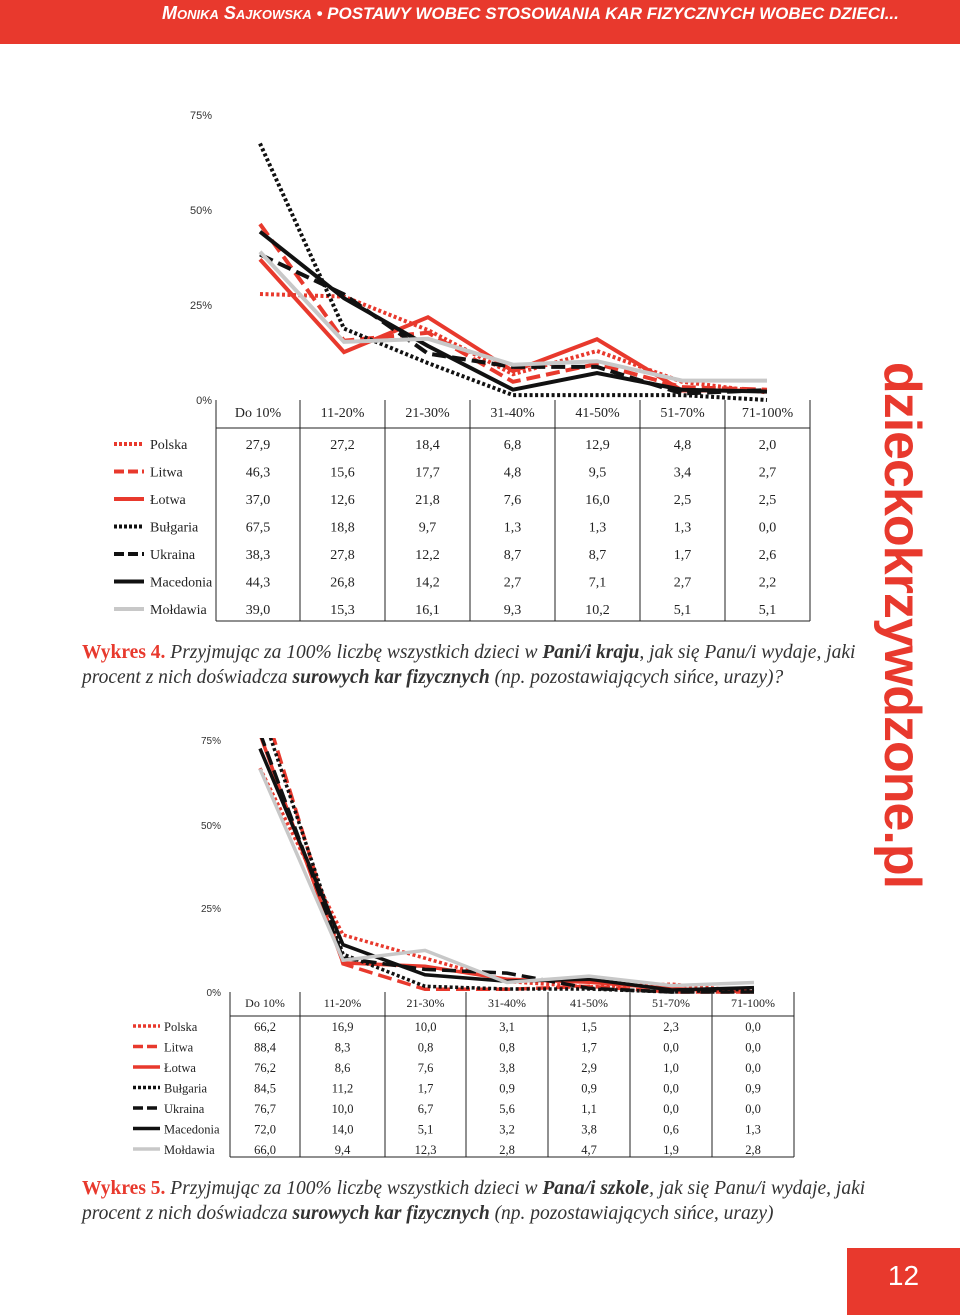 The height and width of the screenshot is (1315, 960). Describe the element at coordinates (671, 1130) in the screenshot. I see `table-cell: 0,6` at that location.